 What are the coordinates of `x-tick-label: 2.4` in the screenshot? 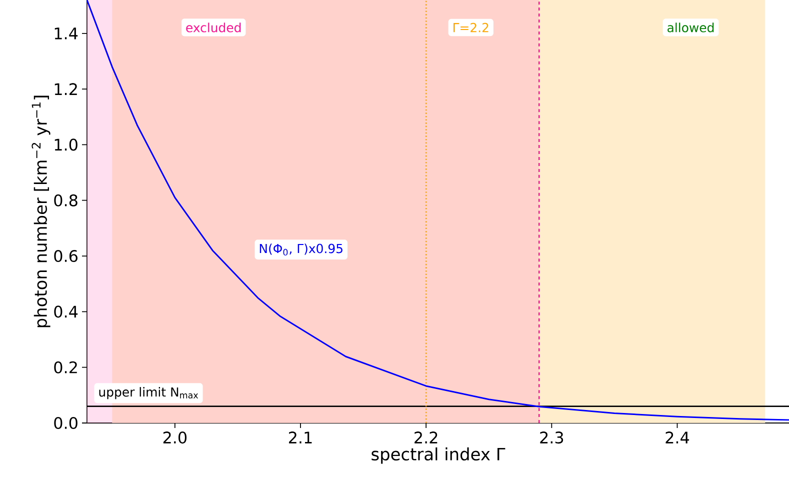 It's located at (678, 438).